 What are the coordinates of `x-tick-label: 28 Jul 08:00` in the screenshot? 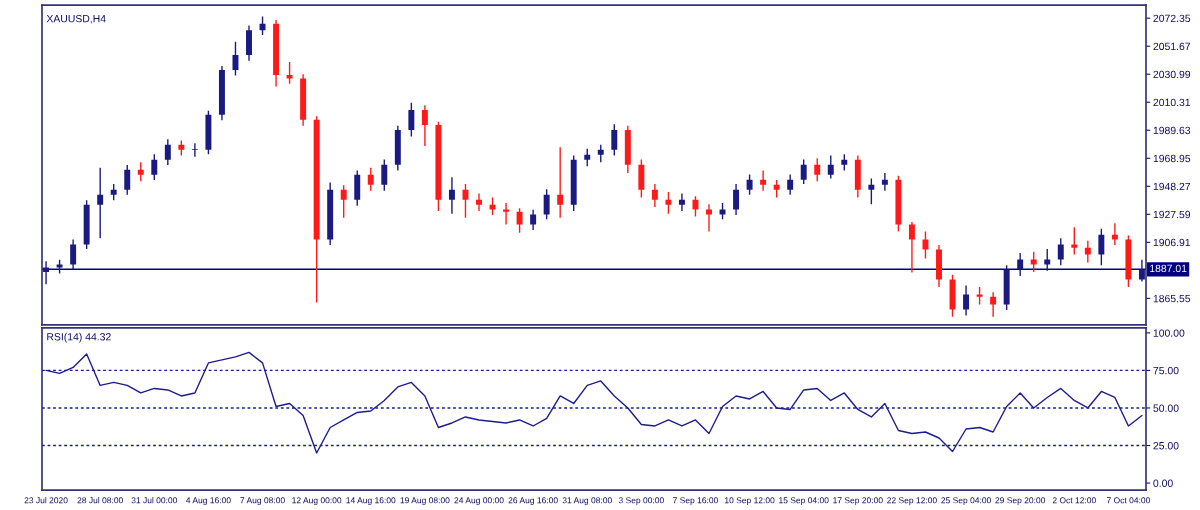 It's located at (100, 500).